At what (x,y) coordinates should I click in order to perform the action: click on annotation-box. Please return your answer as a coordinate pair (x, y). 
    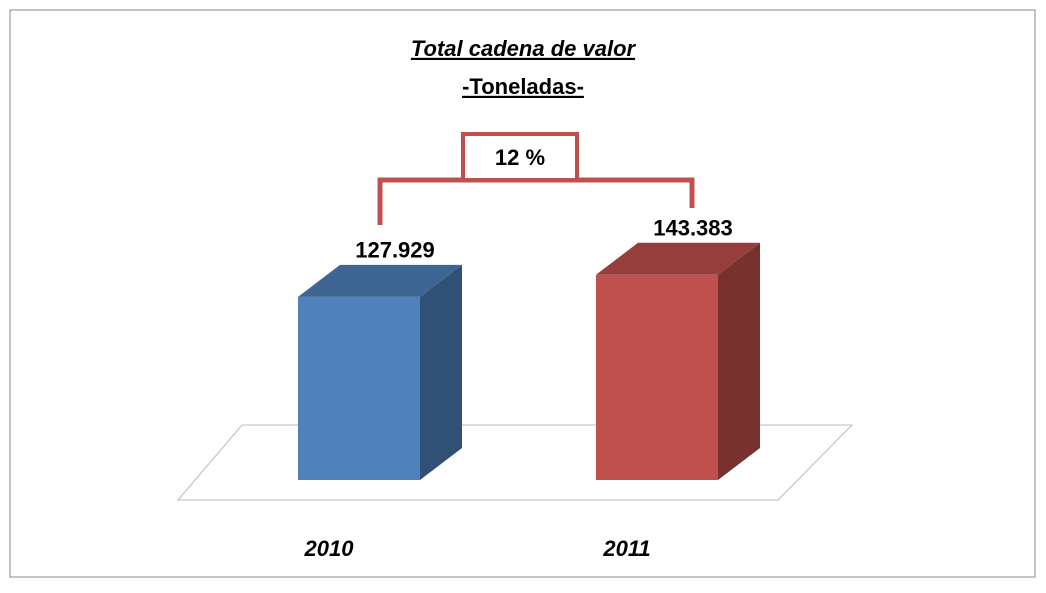
    Looking at the image, I should click on (520, 157).